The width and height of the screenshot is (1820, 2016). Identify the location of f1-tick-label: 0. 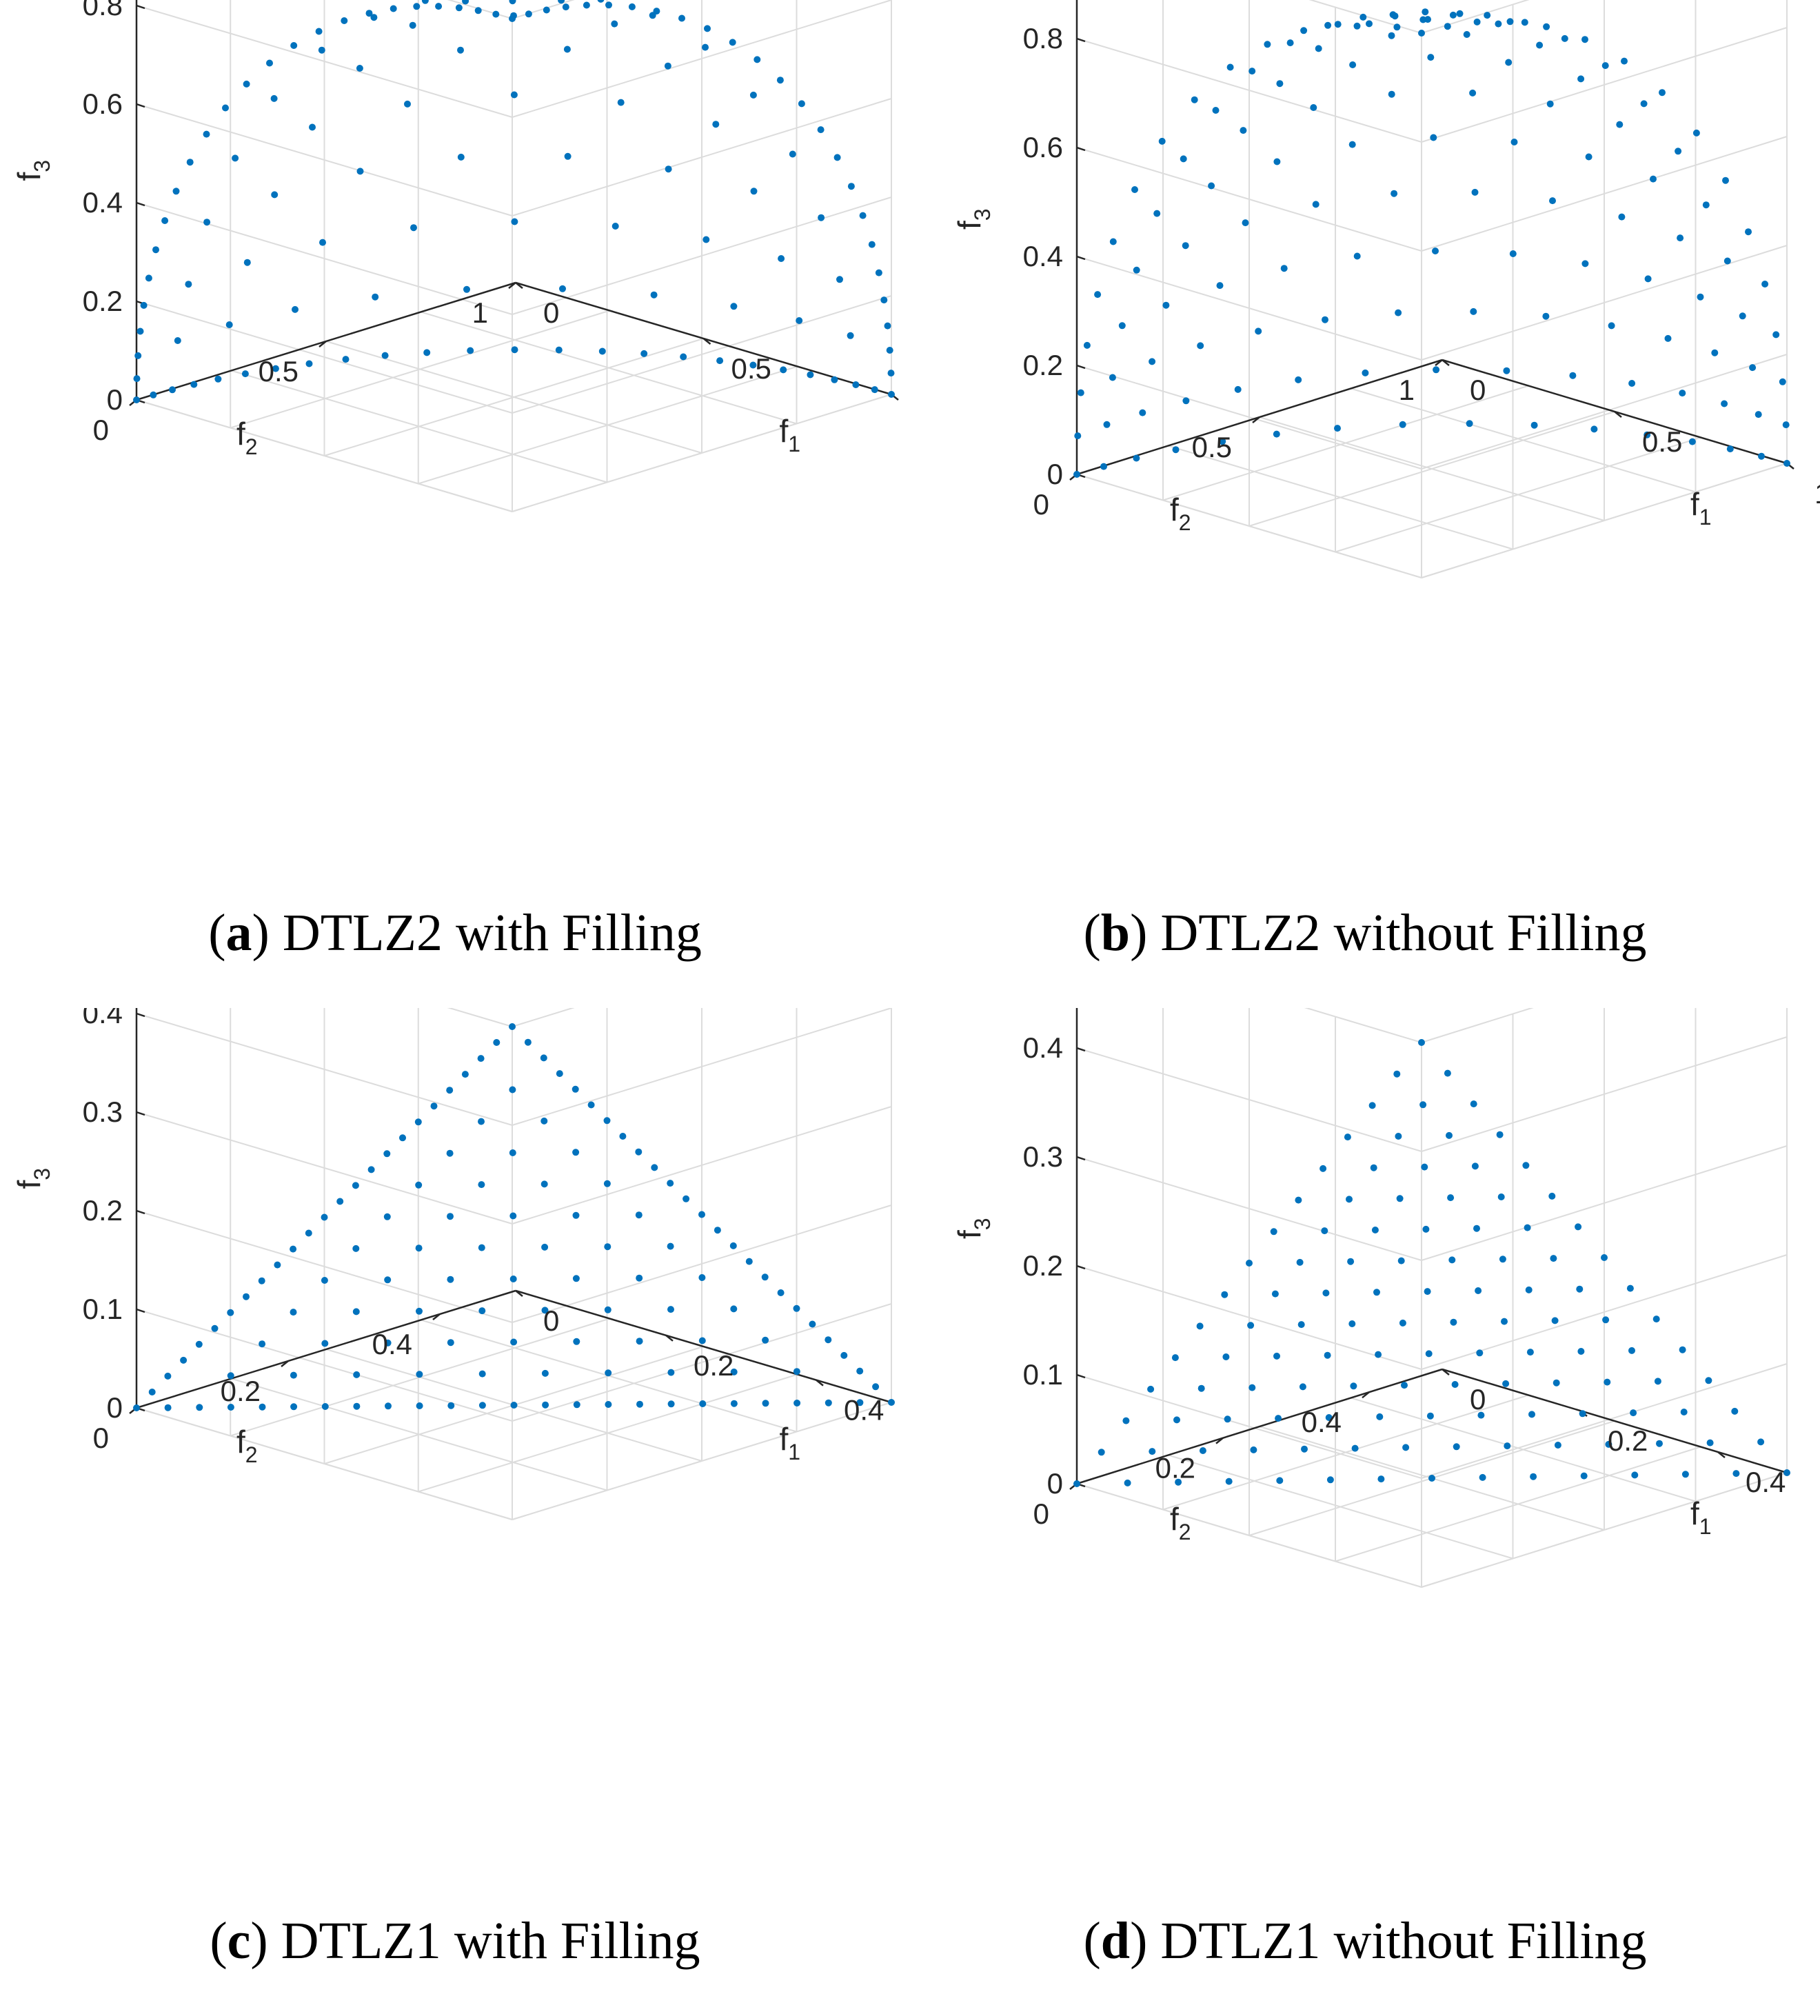
(1478, 1399).